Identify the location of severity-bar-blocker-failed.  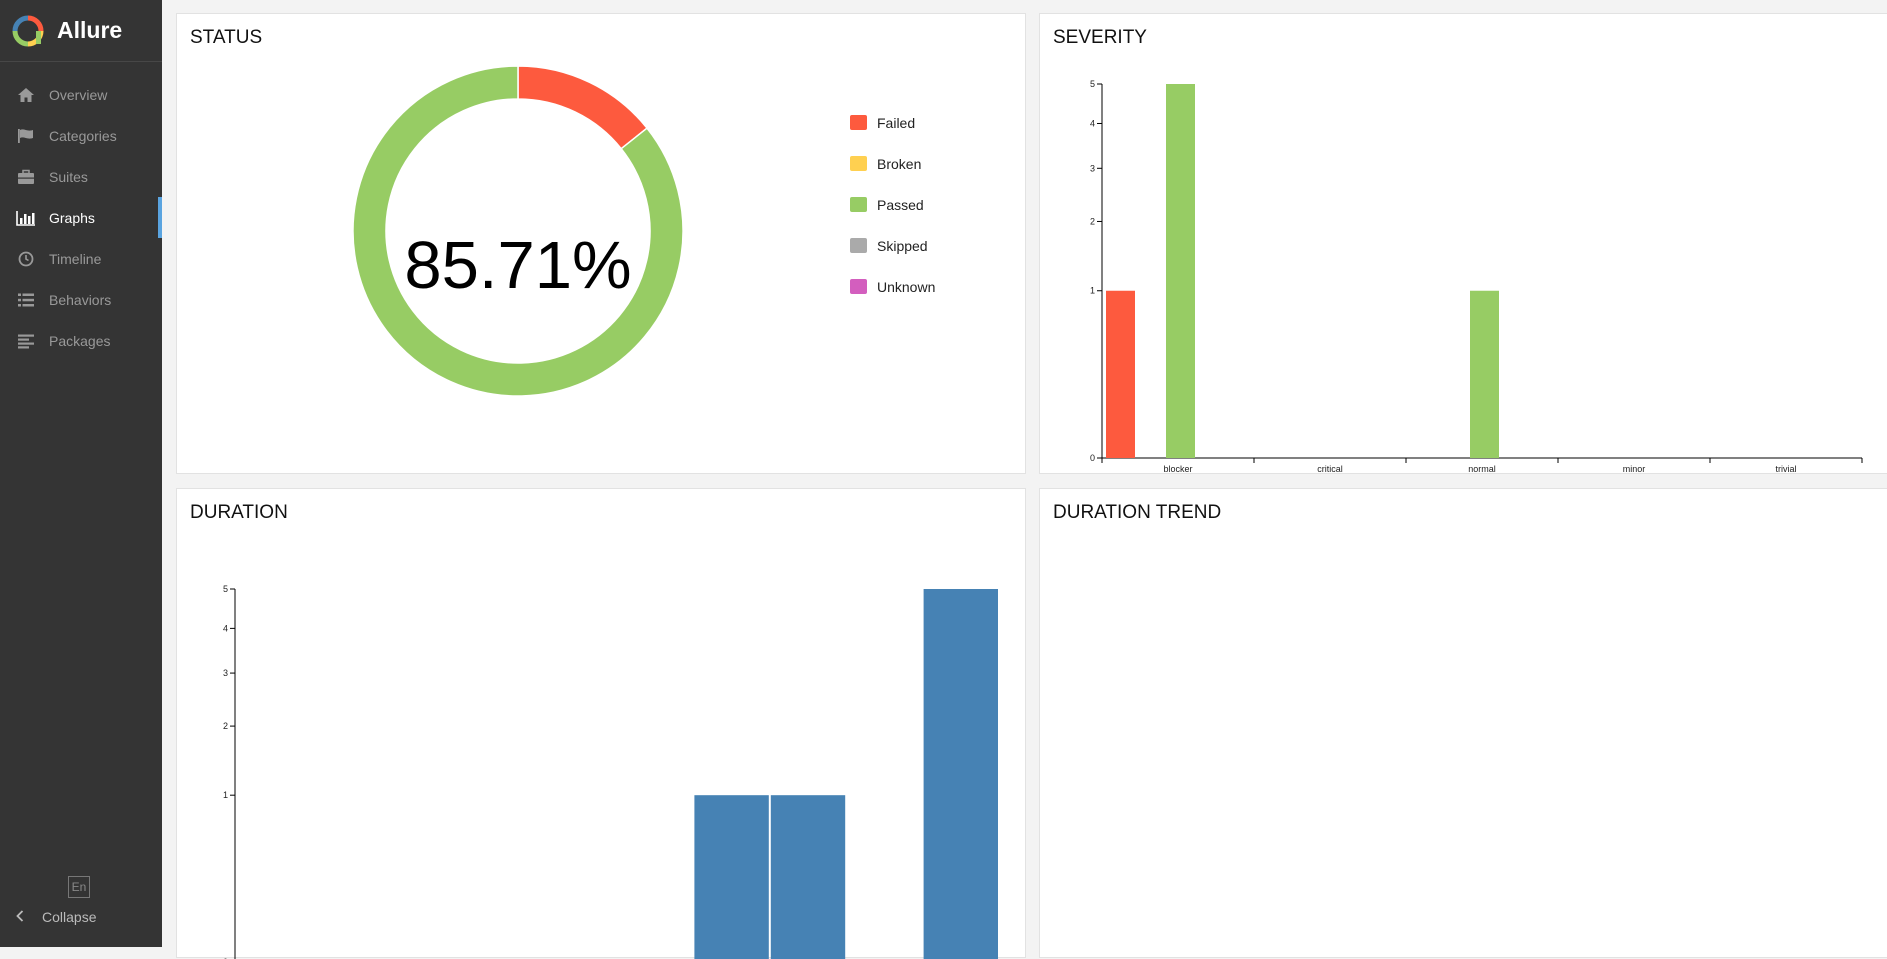
(1120, 374).